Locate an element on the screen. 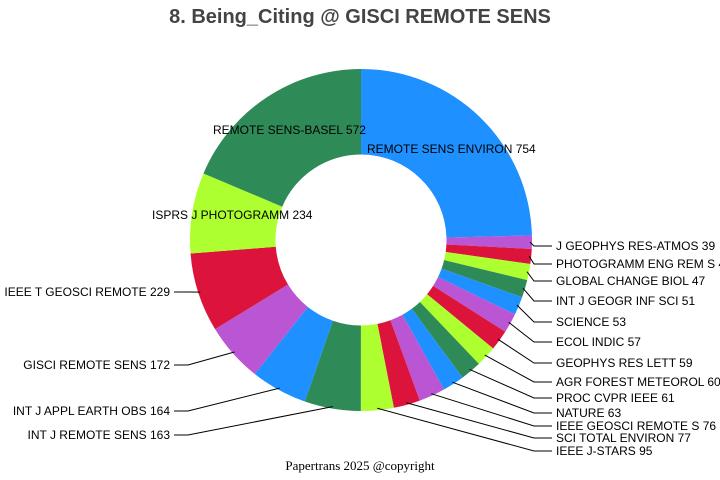 Image resolution: width=720 pixels, height=480 pixels. slice-label: GISCI REMOTE SENS 172 is located at coordinates (96, 365).